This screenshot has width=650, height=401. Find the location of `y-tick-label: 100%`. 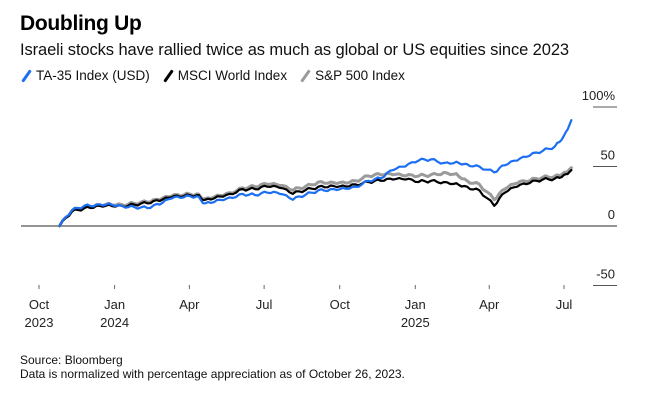

y-tick-label: 100% is located at coordinates (599, 95).